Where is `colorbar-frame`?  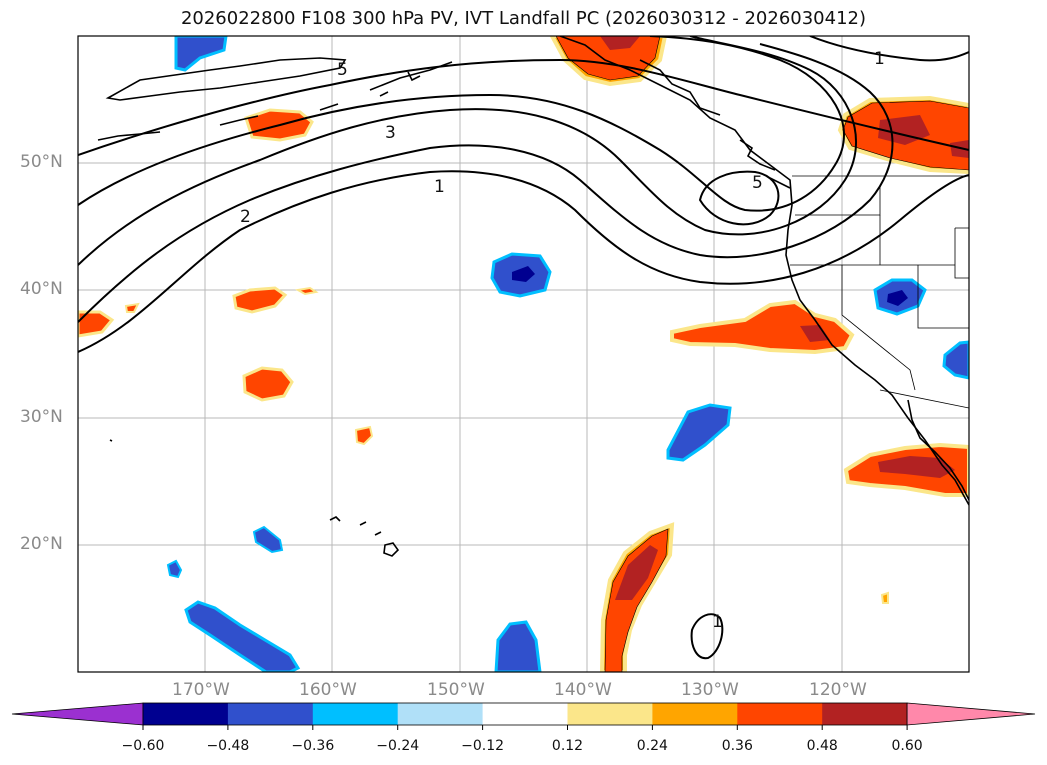 colorbar-frame is located at coordinates (525, 714).